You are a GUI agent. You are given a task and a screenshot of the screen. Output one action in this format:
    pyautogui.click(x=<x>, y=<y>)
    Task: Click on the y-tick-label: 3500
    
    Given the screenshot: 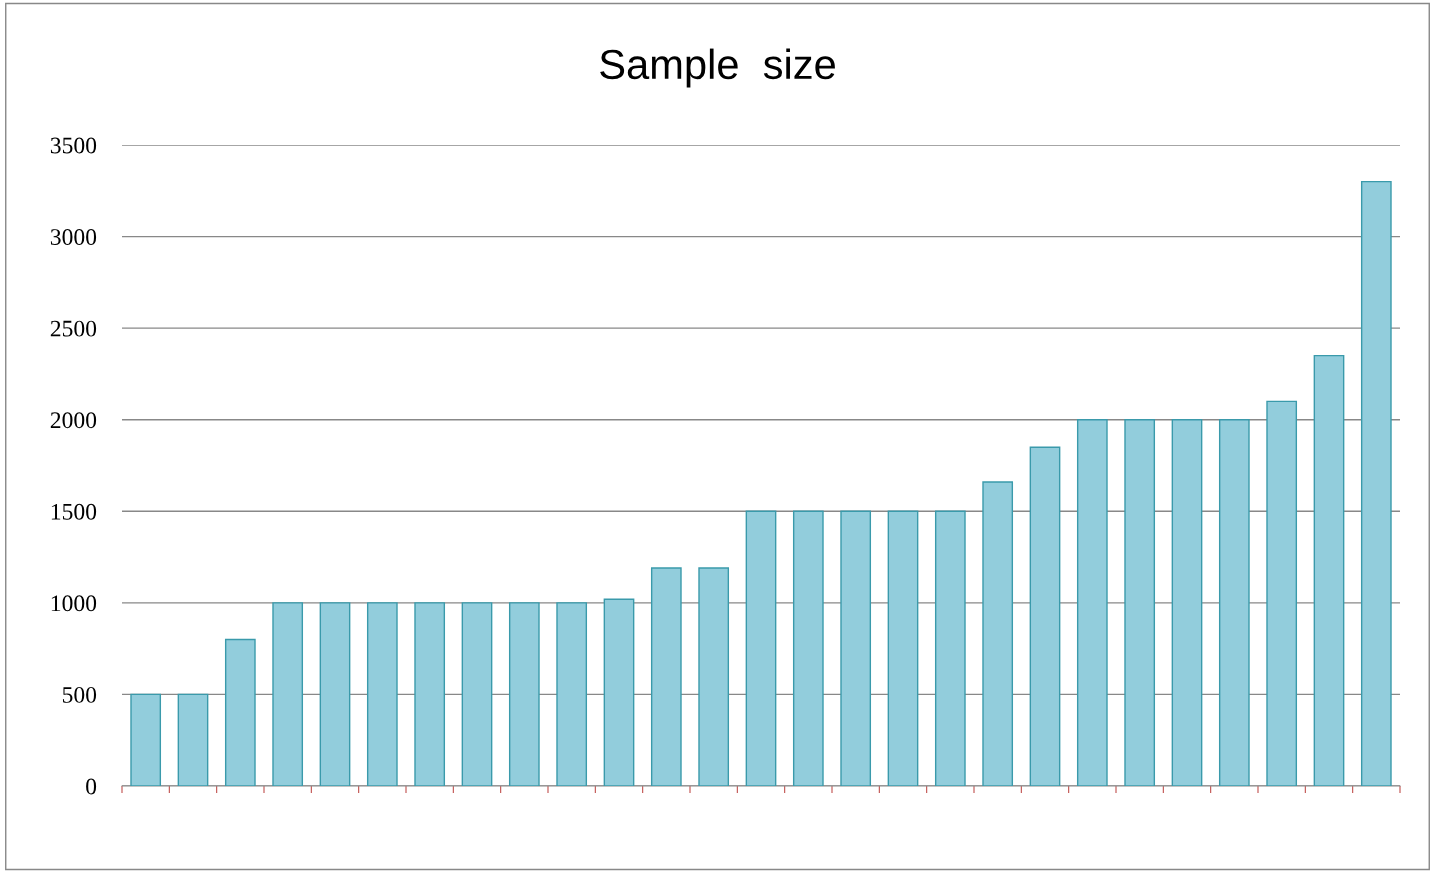 What is the action you would take?
    pyautogui.click(x=73, y=145)
    